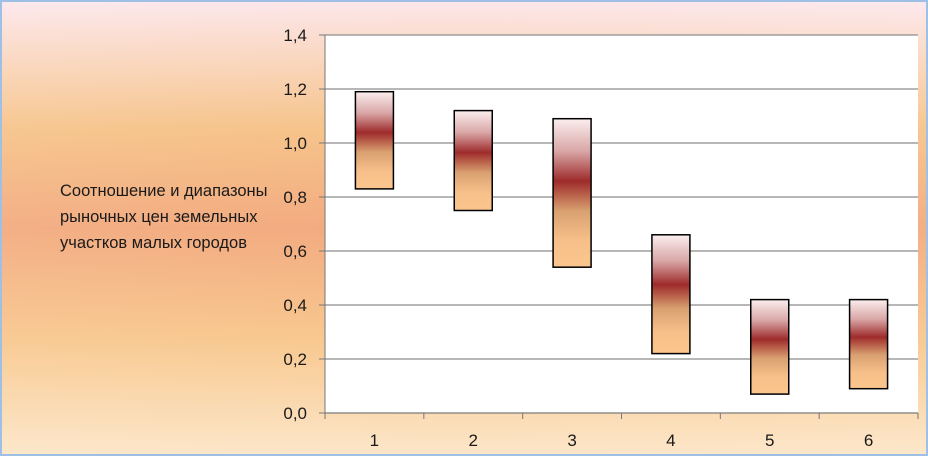 This screenshot has width=928, height=456. I want to click on x-axis: 1 2 3 4 5 6, so click(621, 431).